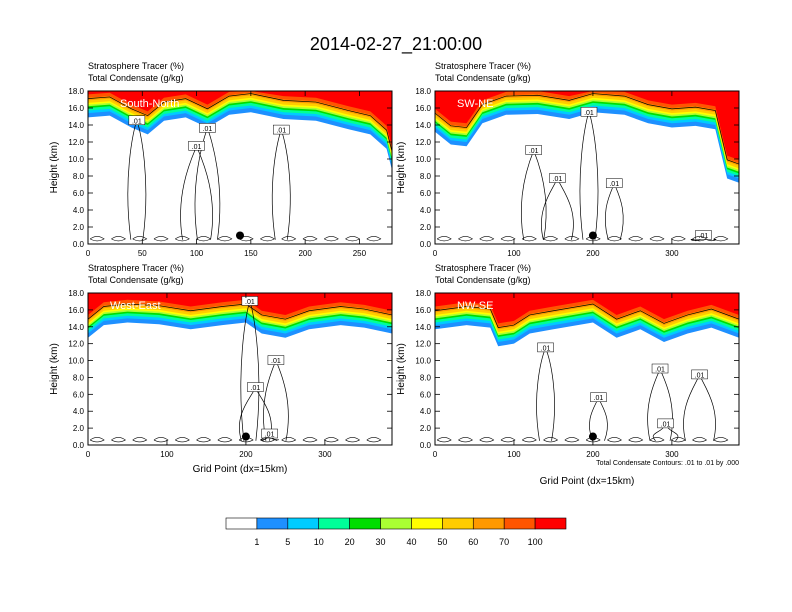 The height and width of the screenshot is (612, 792). What do you see at coordinates (475, 306) in the screenshot?
I see `panel-label: NW-SE` at bounding box center [475, 306].